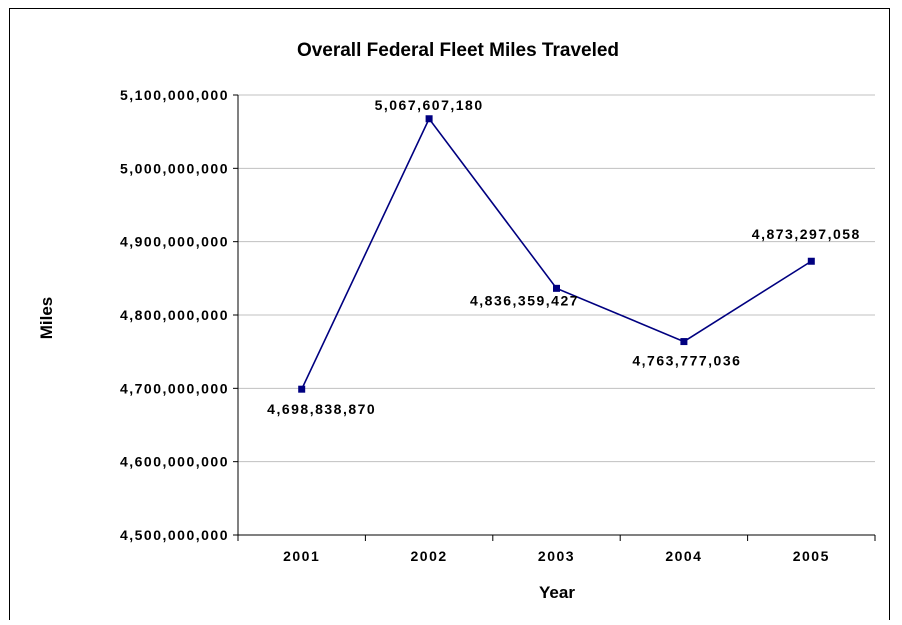  What do you see at coordinates (174, 462) in the screenshot?
I see `y-tick-label: 4,600,000,000` at bounding box center [174, 462].